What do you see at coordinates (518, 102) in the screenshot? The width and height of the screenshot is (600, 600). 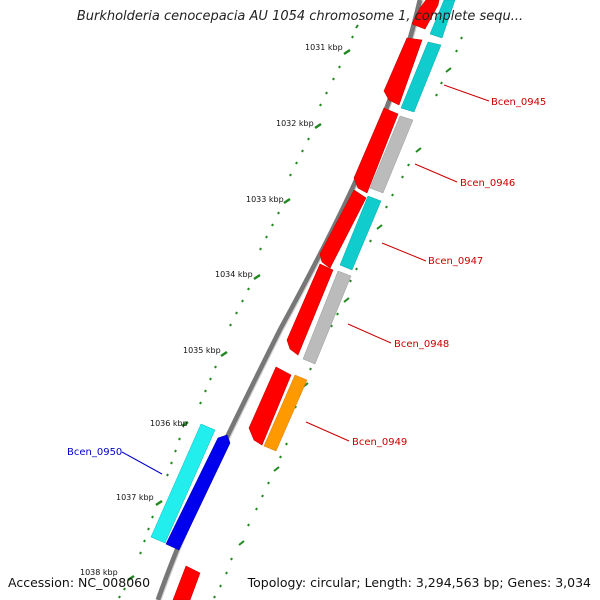 I see `gene-label-bcen-0945: Bcen_0945` at bounding box center [518, 102].